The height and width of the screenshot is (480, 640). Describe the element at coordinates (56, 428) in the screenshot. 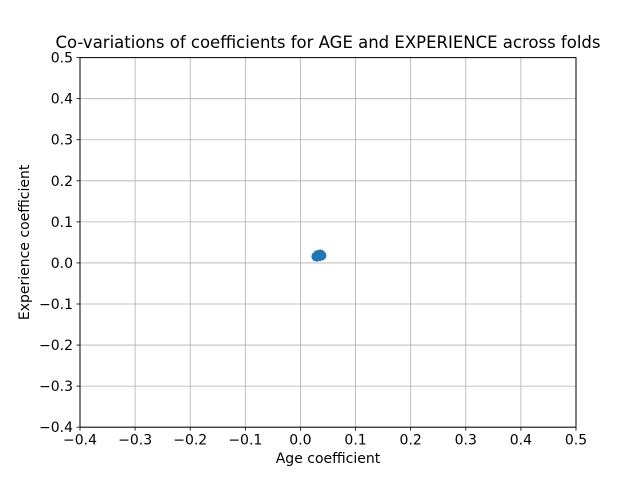

I see `y-tick-label: −0.4` at that location.